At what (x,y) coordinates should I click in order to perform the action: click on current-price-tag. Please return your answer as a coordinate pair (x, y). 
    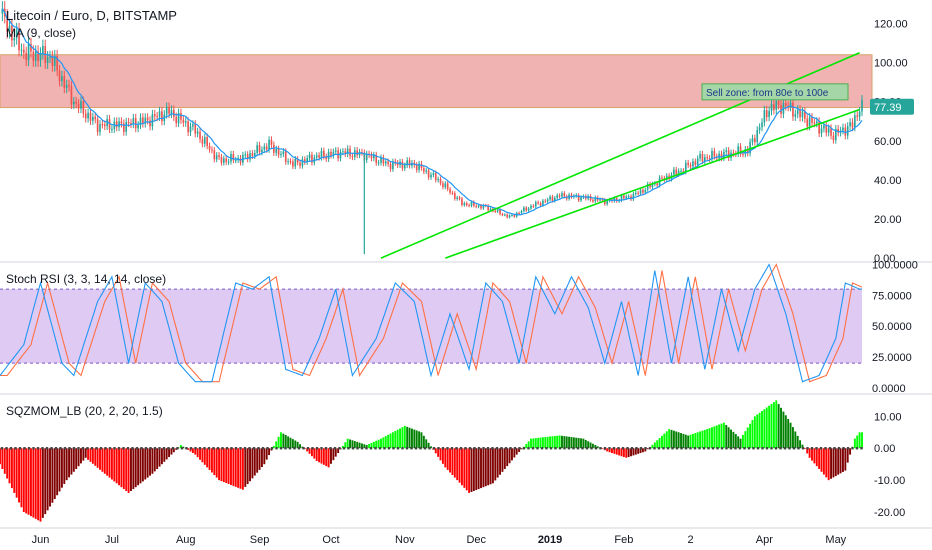
    Looking at the image, I should click on (892, 106).